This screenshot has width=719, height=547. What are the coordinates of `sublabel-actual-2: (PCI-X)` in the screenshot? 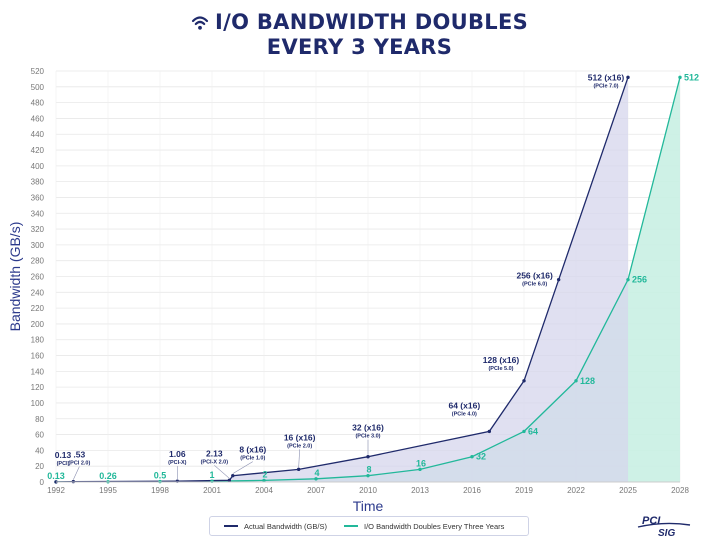 It's located at (177, 463).